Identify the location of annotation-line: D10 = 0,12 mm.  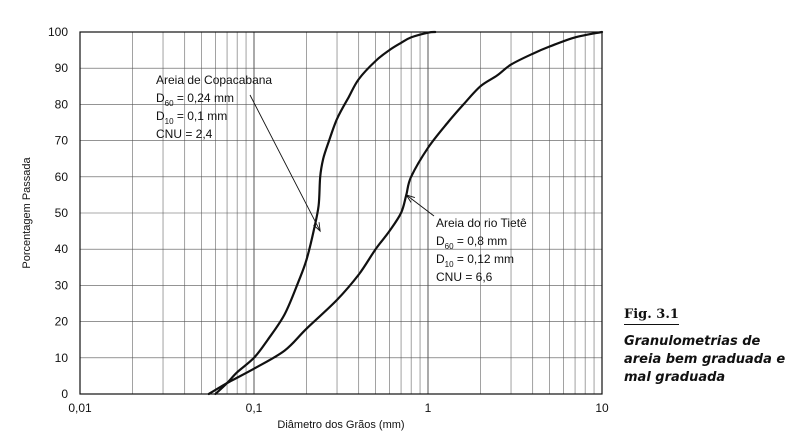
(475, 260).